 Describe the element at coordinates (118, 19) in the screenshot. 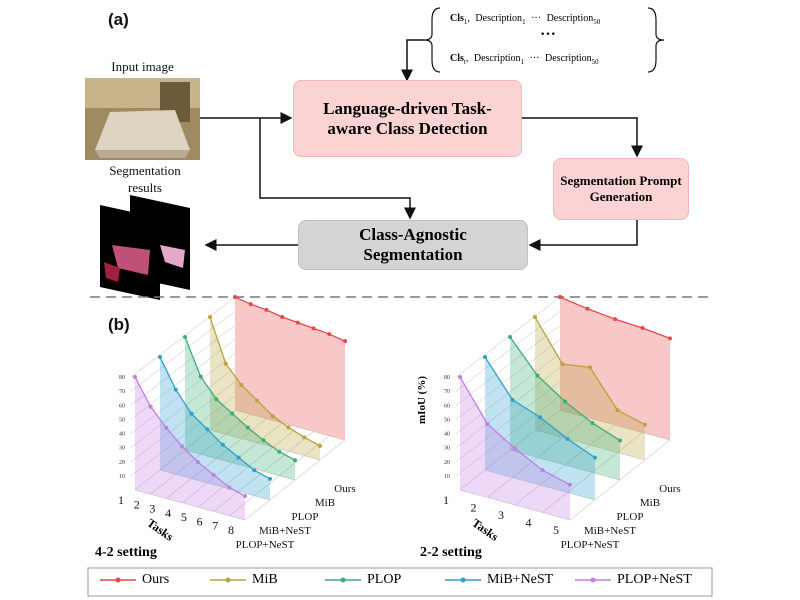

I see `panel-label: (a)` at that location.